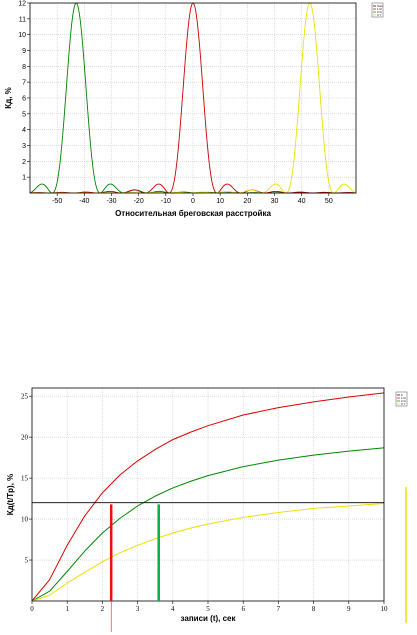 The height and width of the screenshot is (635, 417). What do you see at coordinates (24, 130) in the screenshot?
I see `y-tick-label: 4` at bounding box center [24, 130].